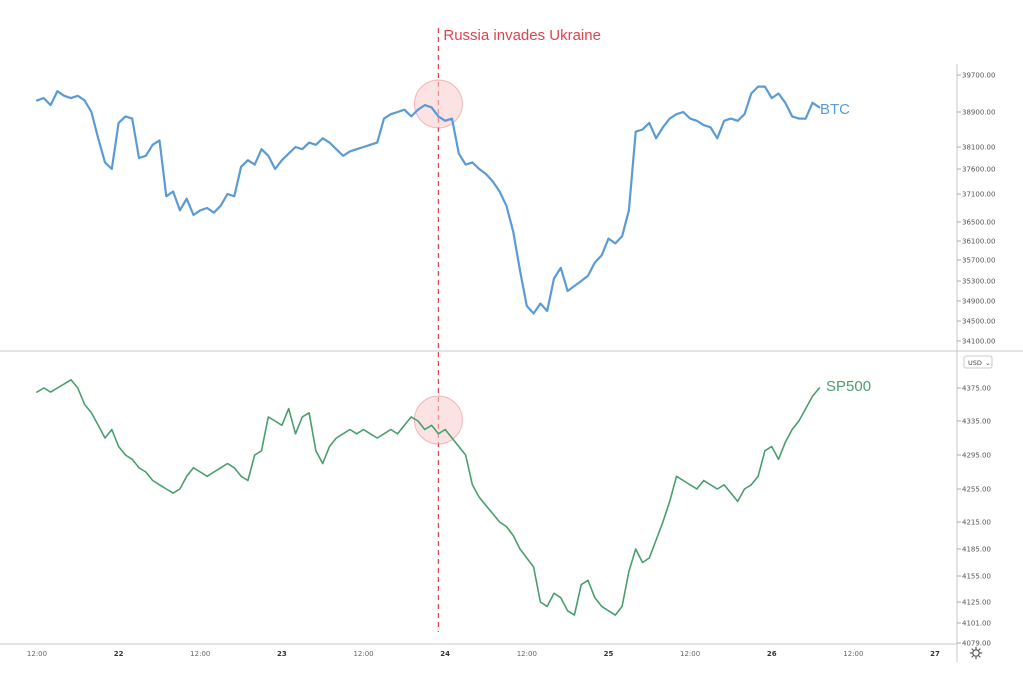 The width and height of the screenshot is (1023, 682). Describe the element at coordinates (976, 624) in the screenshot. I see `sp500-price-tick-label: 4101.00` at that location.